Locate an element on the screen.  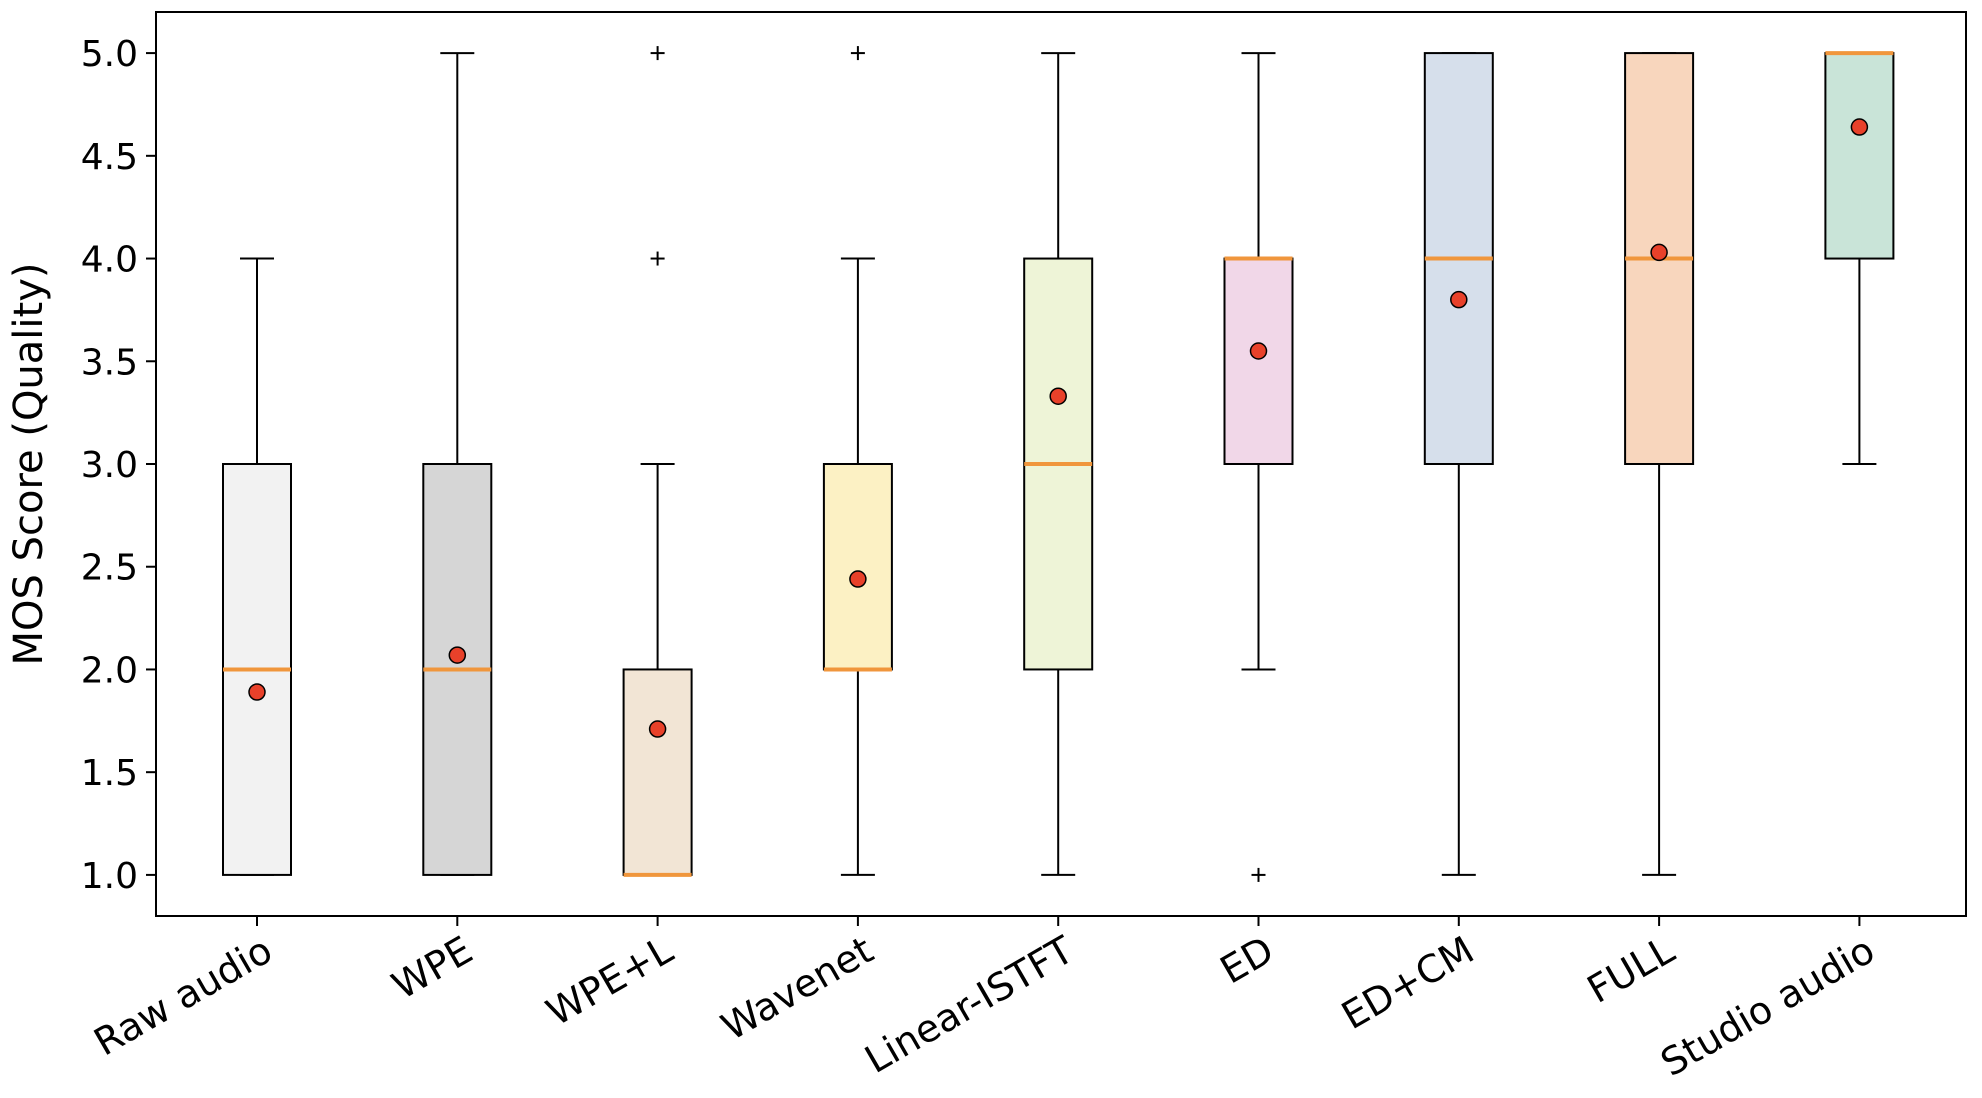
y-axis-label: MOS Score (Quality) is located at coordinates (29, 464).